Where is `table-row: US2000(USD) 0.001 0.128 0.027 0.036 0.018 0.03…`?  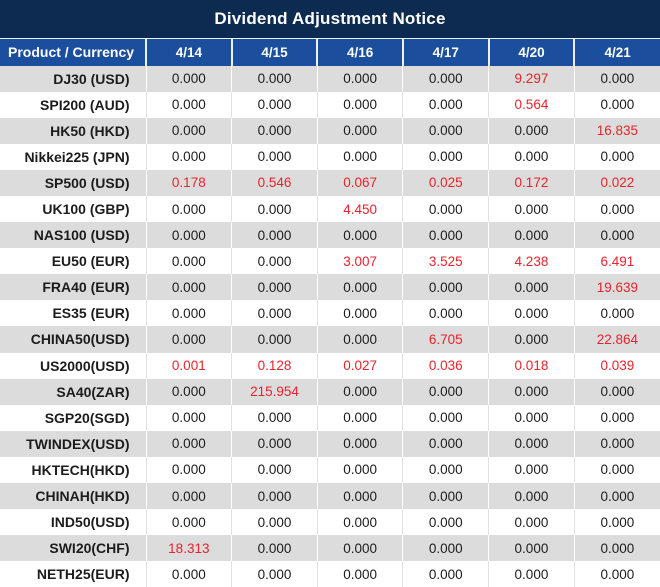
table-row: US2000(USD) 0.001 0.128 0.027 0.036 0.018 0.03… is located at coordinates (330, 365).